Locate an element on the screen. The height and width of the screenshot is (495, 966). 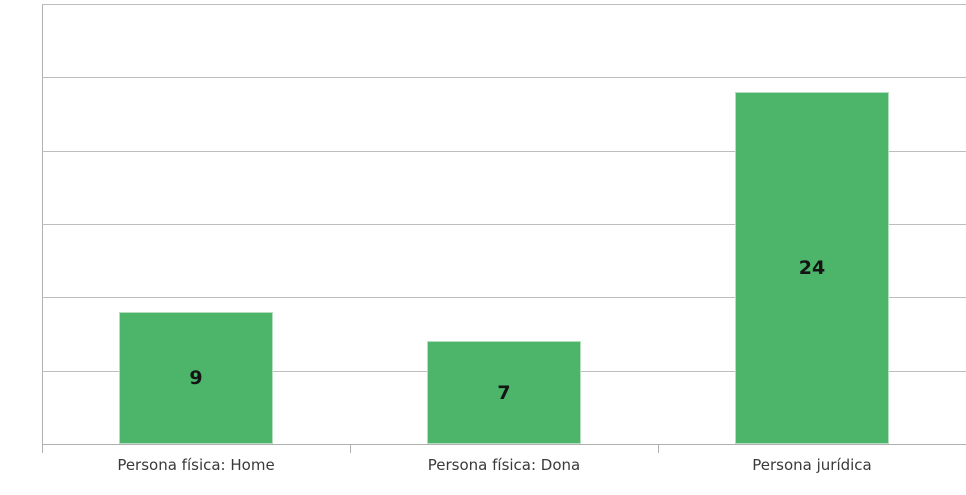
x-axis-label: Persona jurídica is located at coordinates (812, 465).